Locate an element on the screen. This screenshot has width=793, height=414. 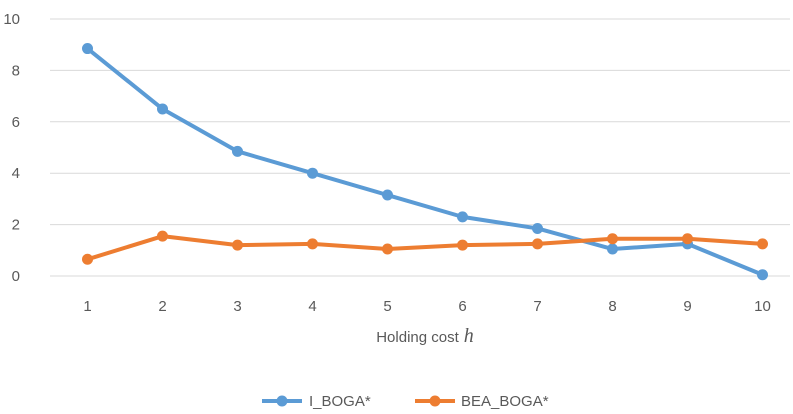
x-axis-title-text: Holding cost is located at coordinates (417, 337).